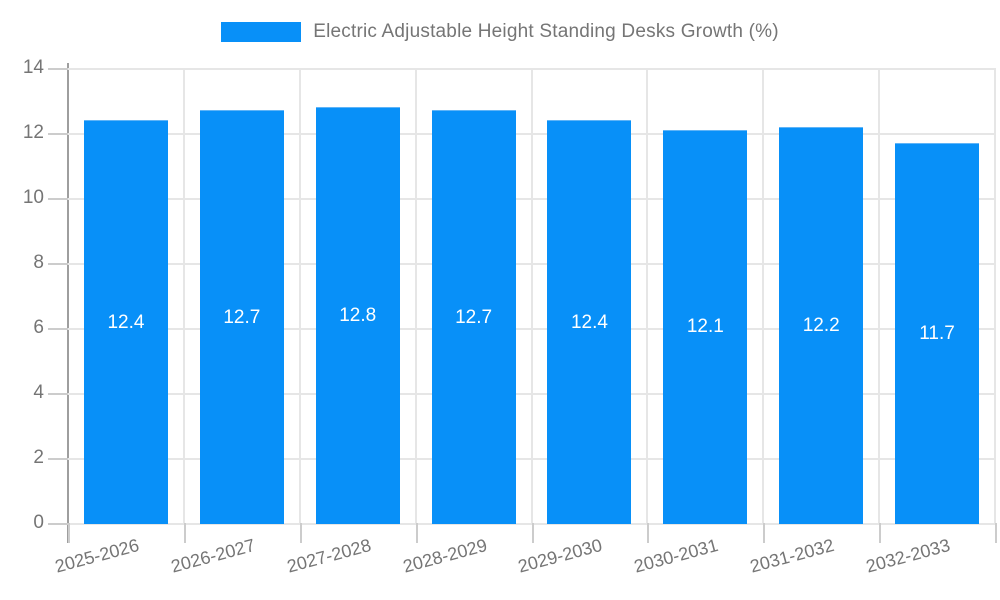 This screenshot has width=1000, height=600. I want to click on bar-value-label: 11.7, so click(937, 333).